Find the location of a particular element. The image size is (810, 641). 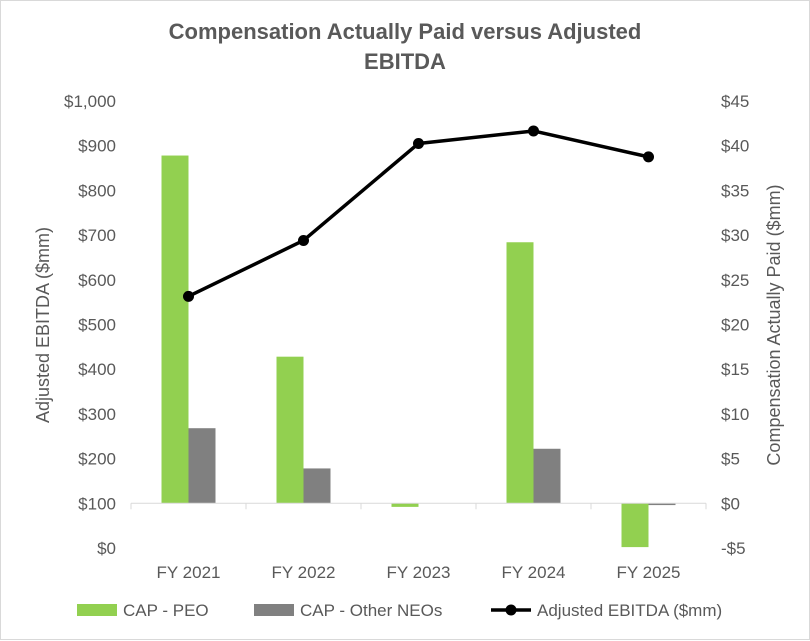

right-tick-label: $20 is located at coordinates (735, 325).